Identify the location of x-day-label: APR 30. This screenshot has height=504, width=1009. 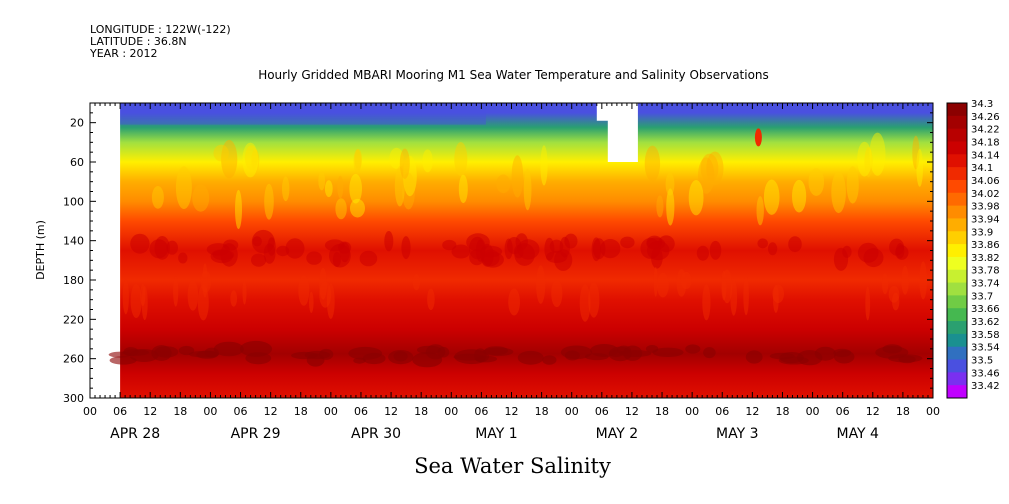
(376, 434).